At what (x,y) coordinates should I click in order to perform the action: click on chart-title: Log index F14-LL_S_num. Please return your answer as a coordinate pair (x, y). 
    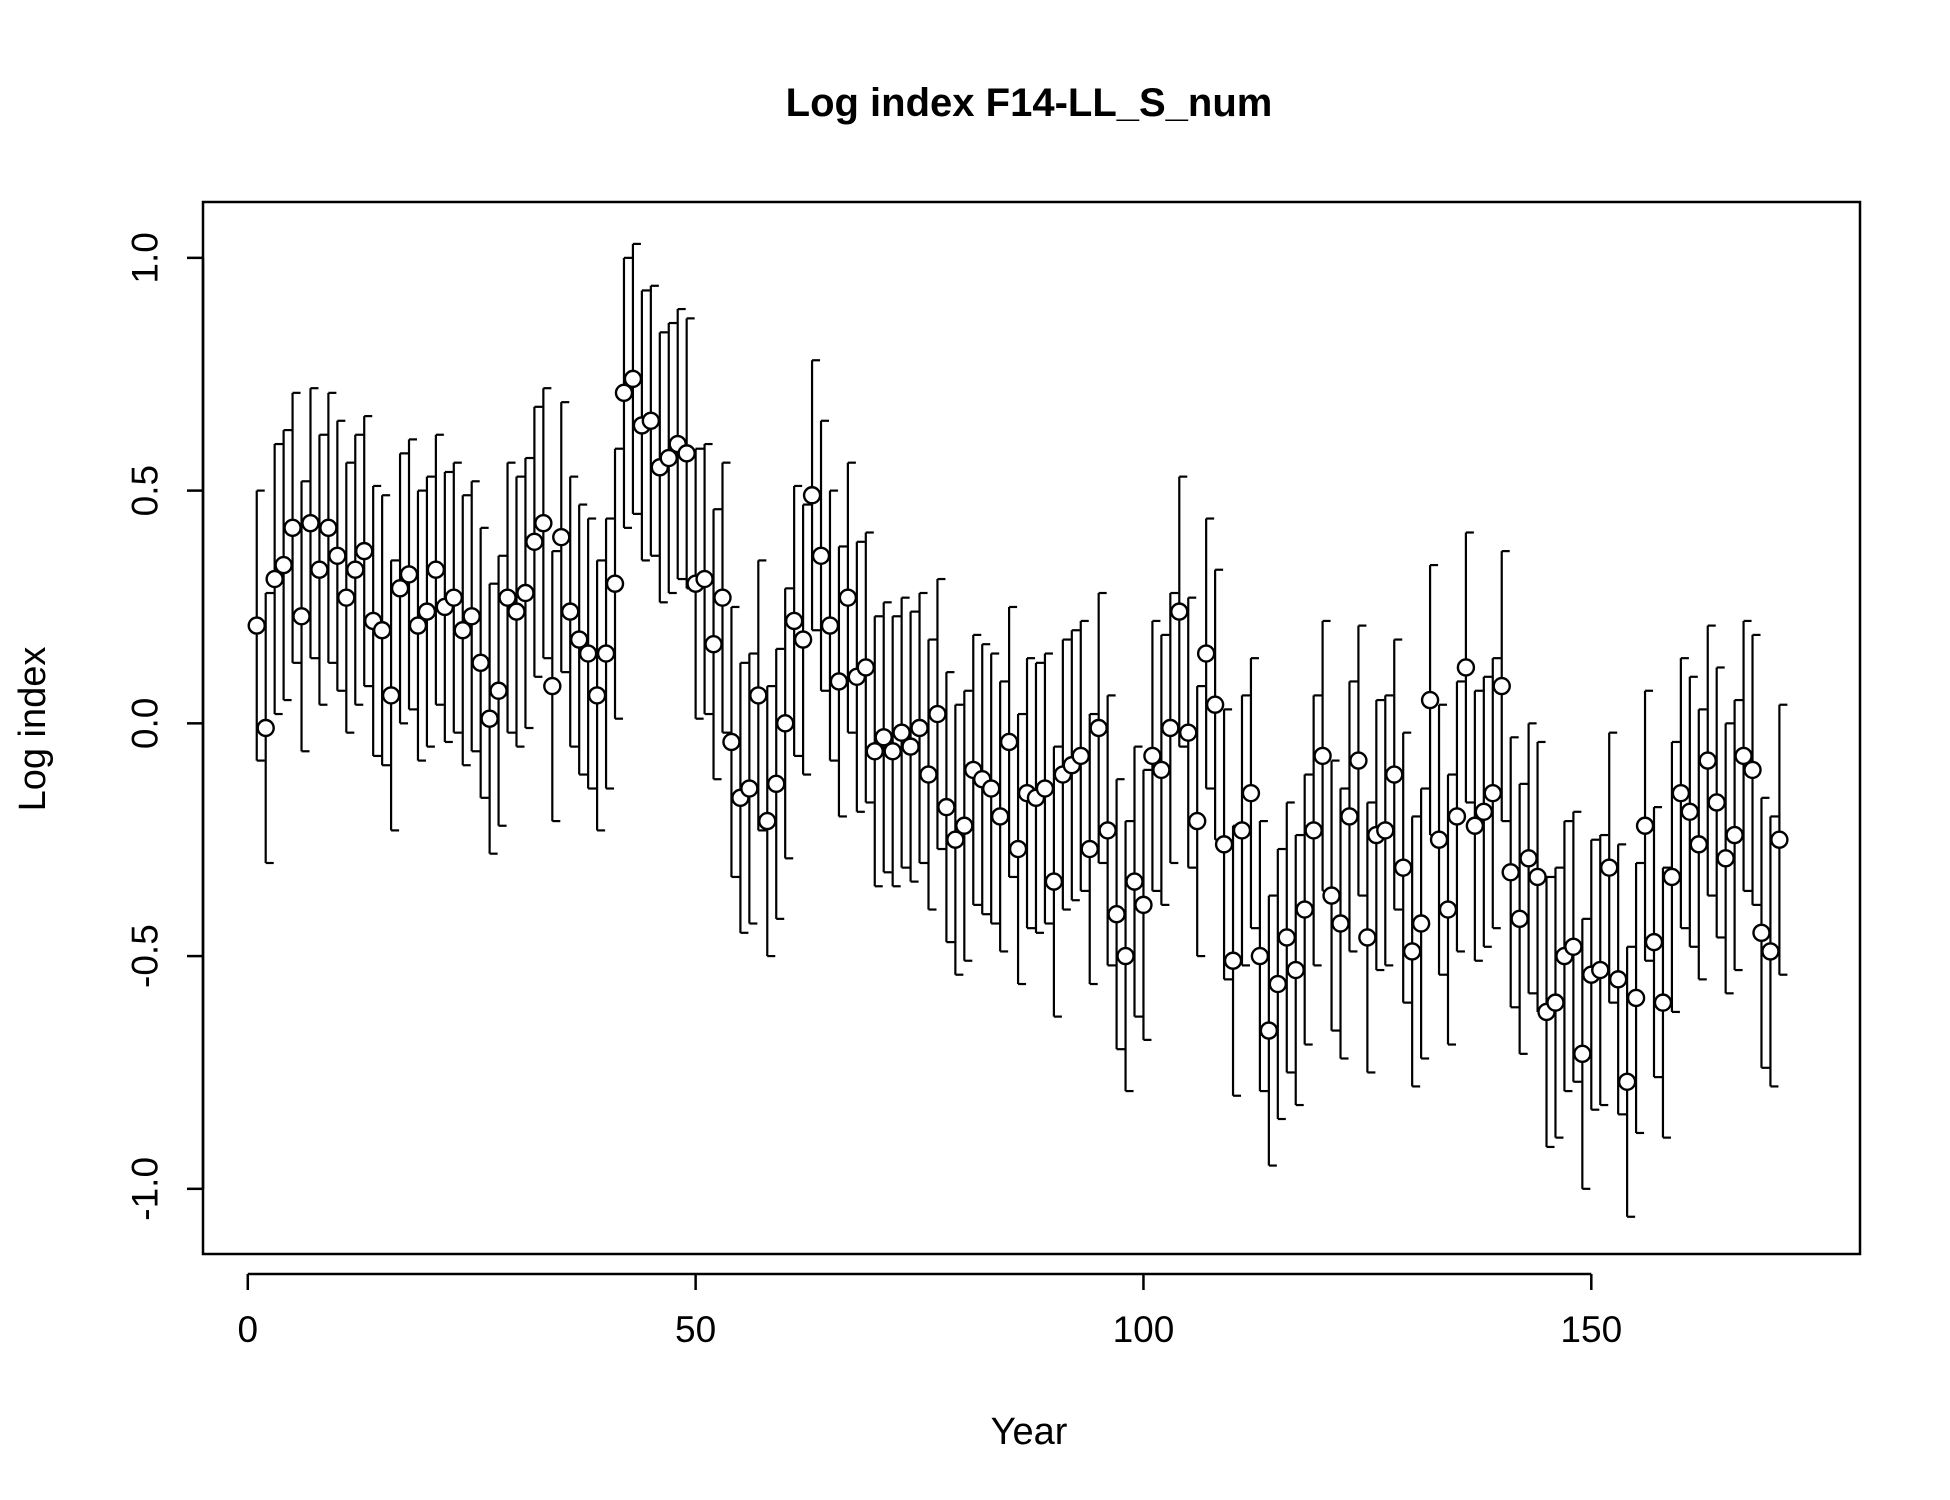
    Looking at the image, I should click on (1029, 103).